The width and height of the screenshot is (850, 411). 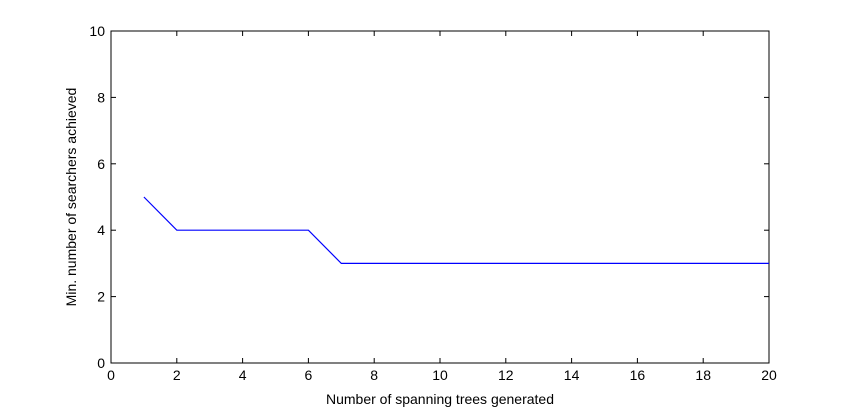 I want to click on x-tick-label: 20, so click(x=769, y=375).